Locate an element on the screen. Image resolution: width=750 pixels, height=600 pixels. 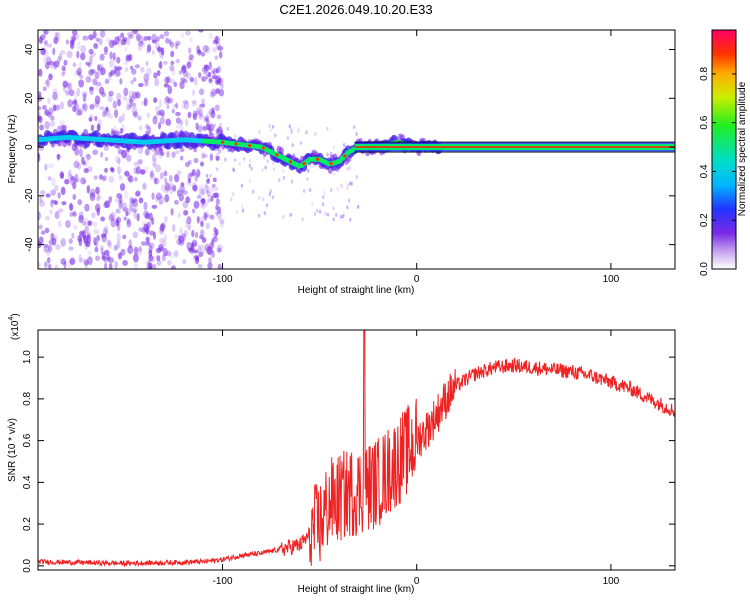
colorbar-tick-label: 0.8 is located at coordinates (704, 74).